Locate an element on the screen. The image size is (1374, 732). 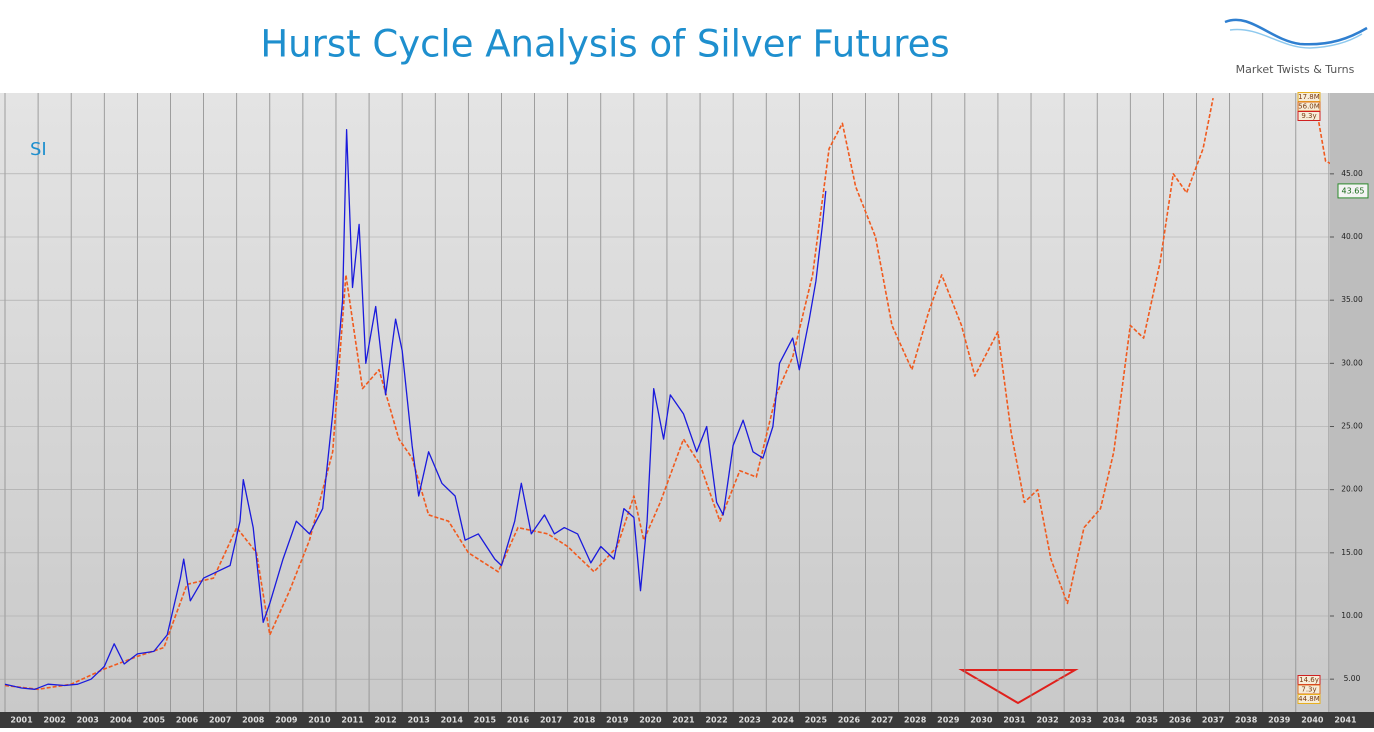
y-tick-label: 40.00 is located at coordinates (1352, 236).